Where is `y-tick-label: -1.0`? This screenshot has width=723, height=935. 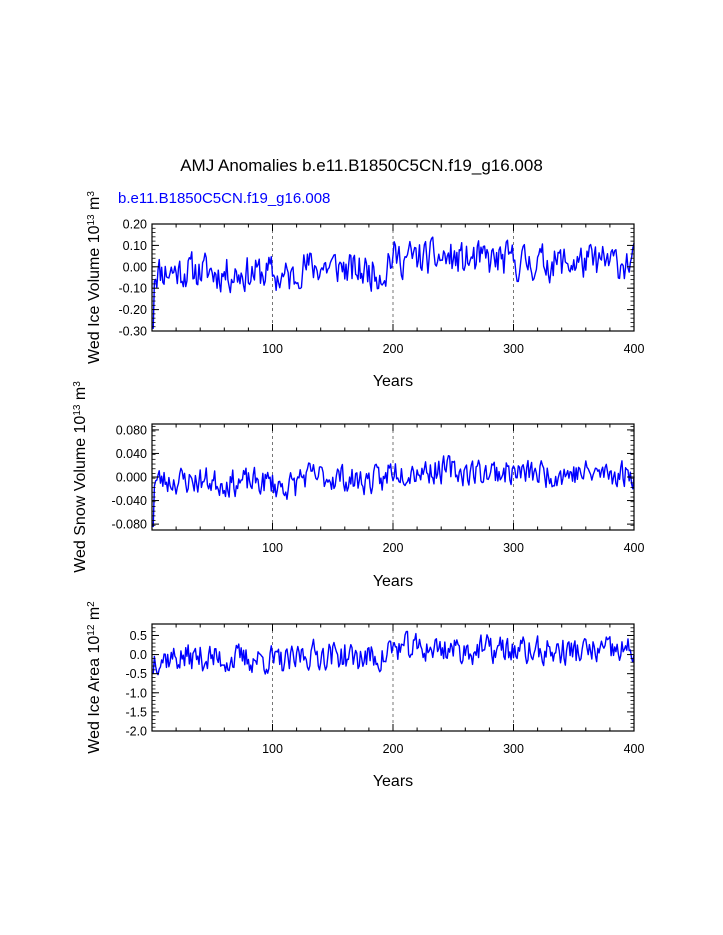
y-tick-label: -1.0 is located at coordinates (136, 693).